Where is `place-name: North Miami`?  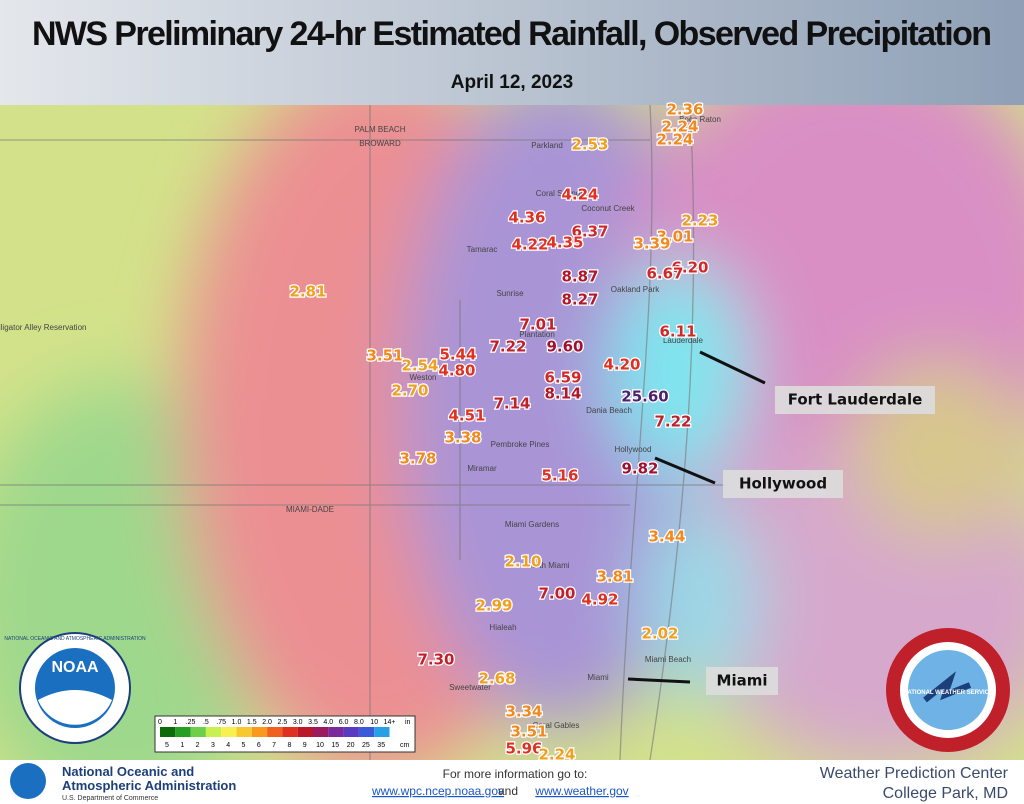
place-name: North Miami is located at coordinates (547, 565).